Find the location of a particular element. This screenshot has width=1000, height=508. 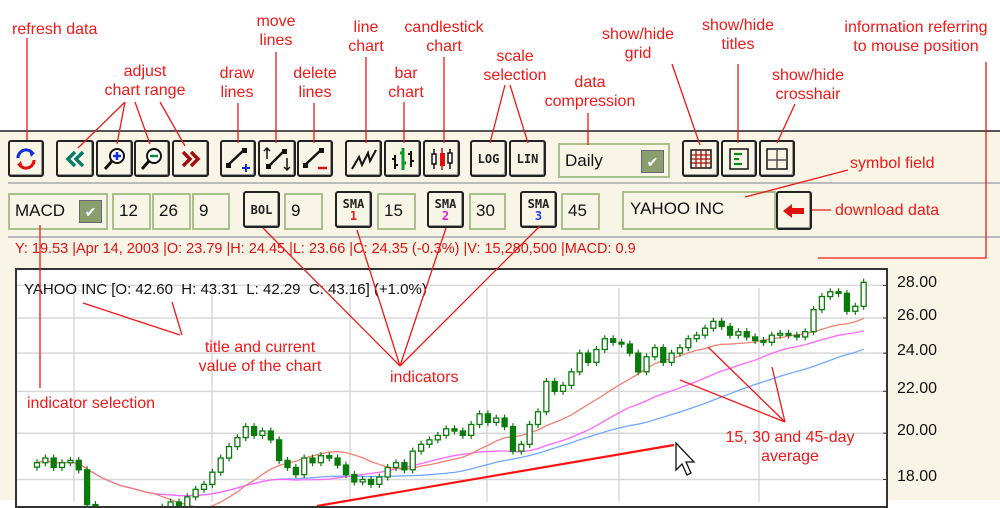

toggle-crosshair-button is located at coordinates (777, 158).